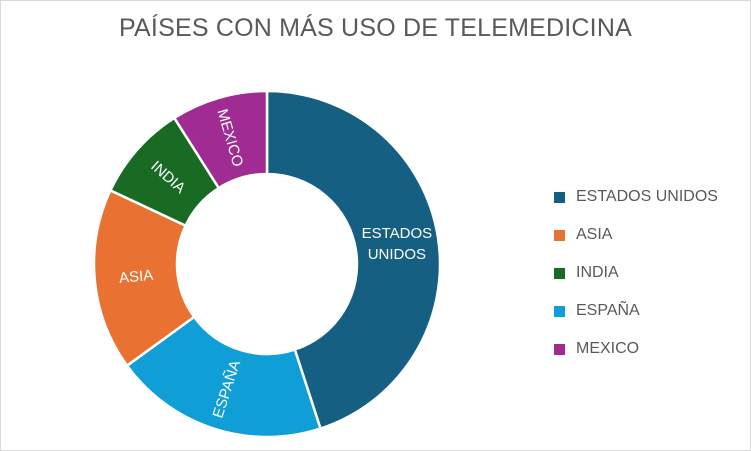 The width and height of the screenshot is (751, 451). I want to click on legend-label: ESPAÑA, so click(608, 310).